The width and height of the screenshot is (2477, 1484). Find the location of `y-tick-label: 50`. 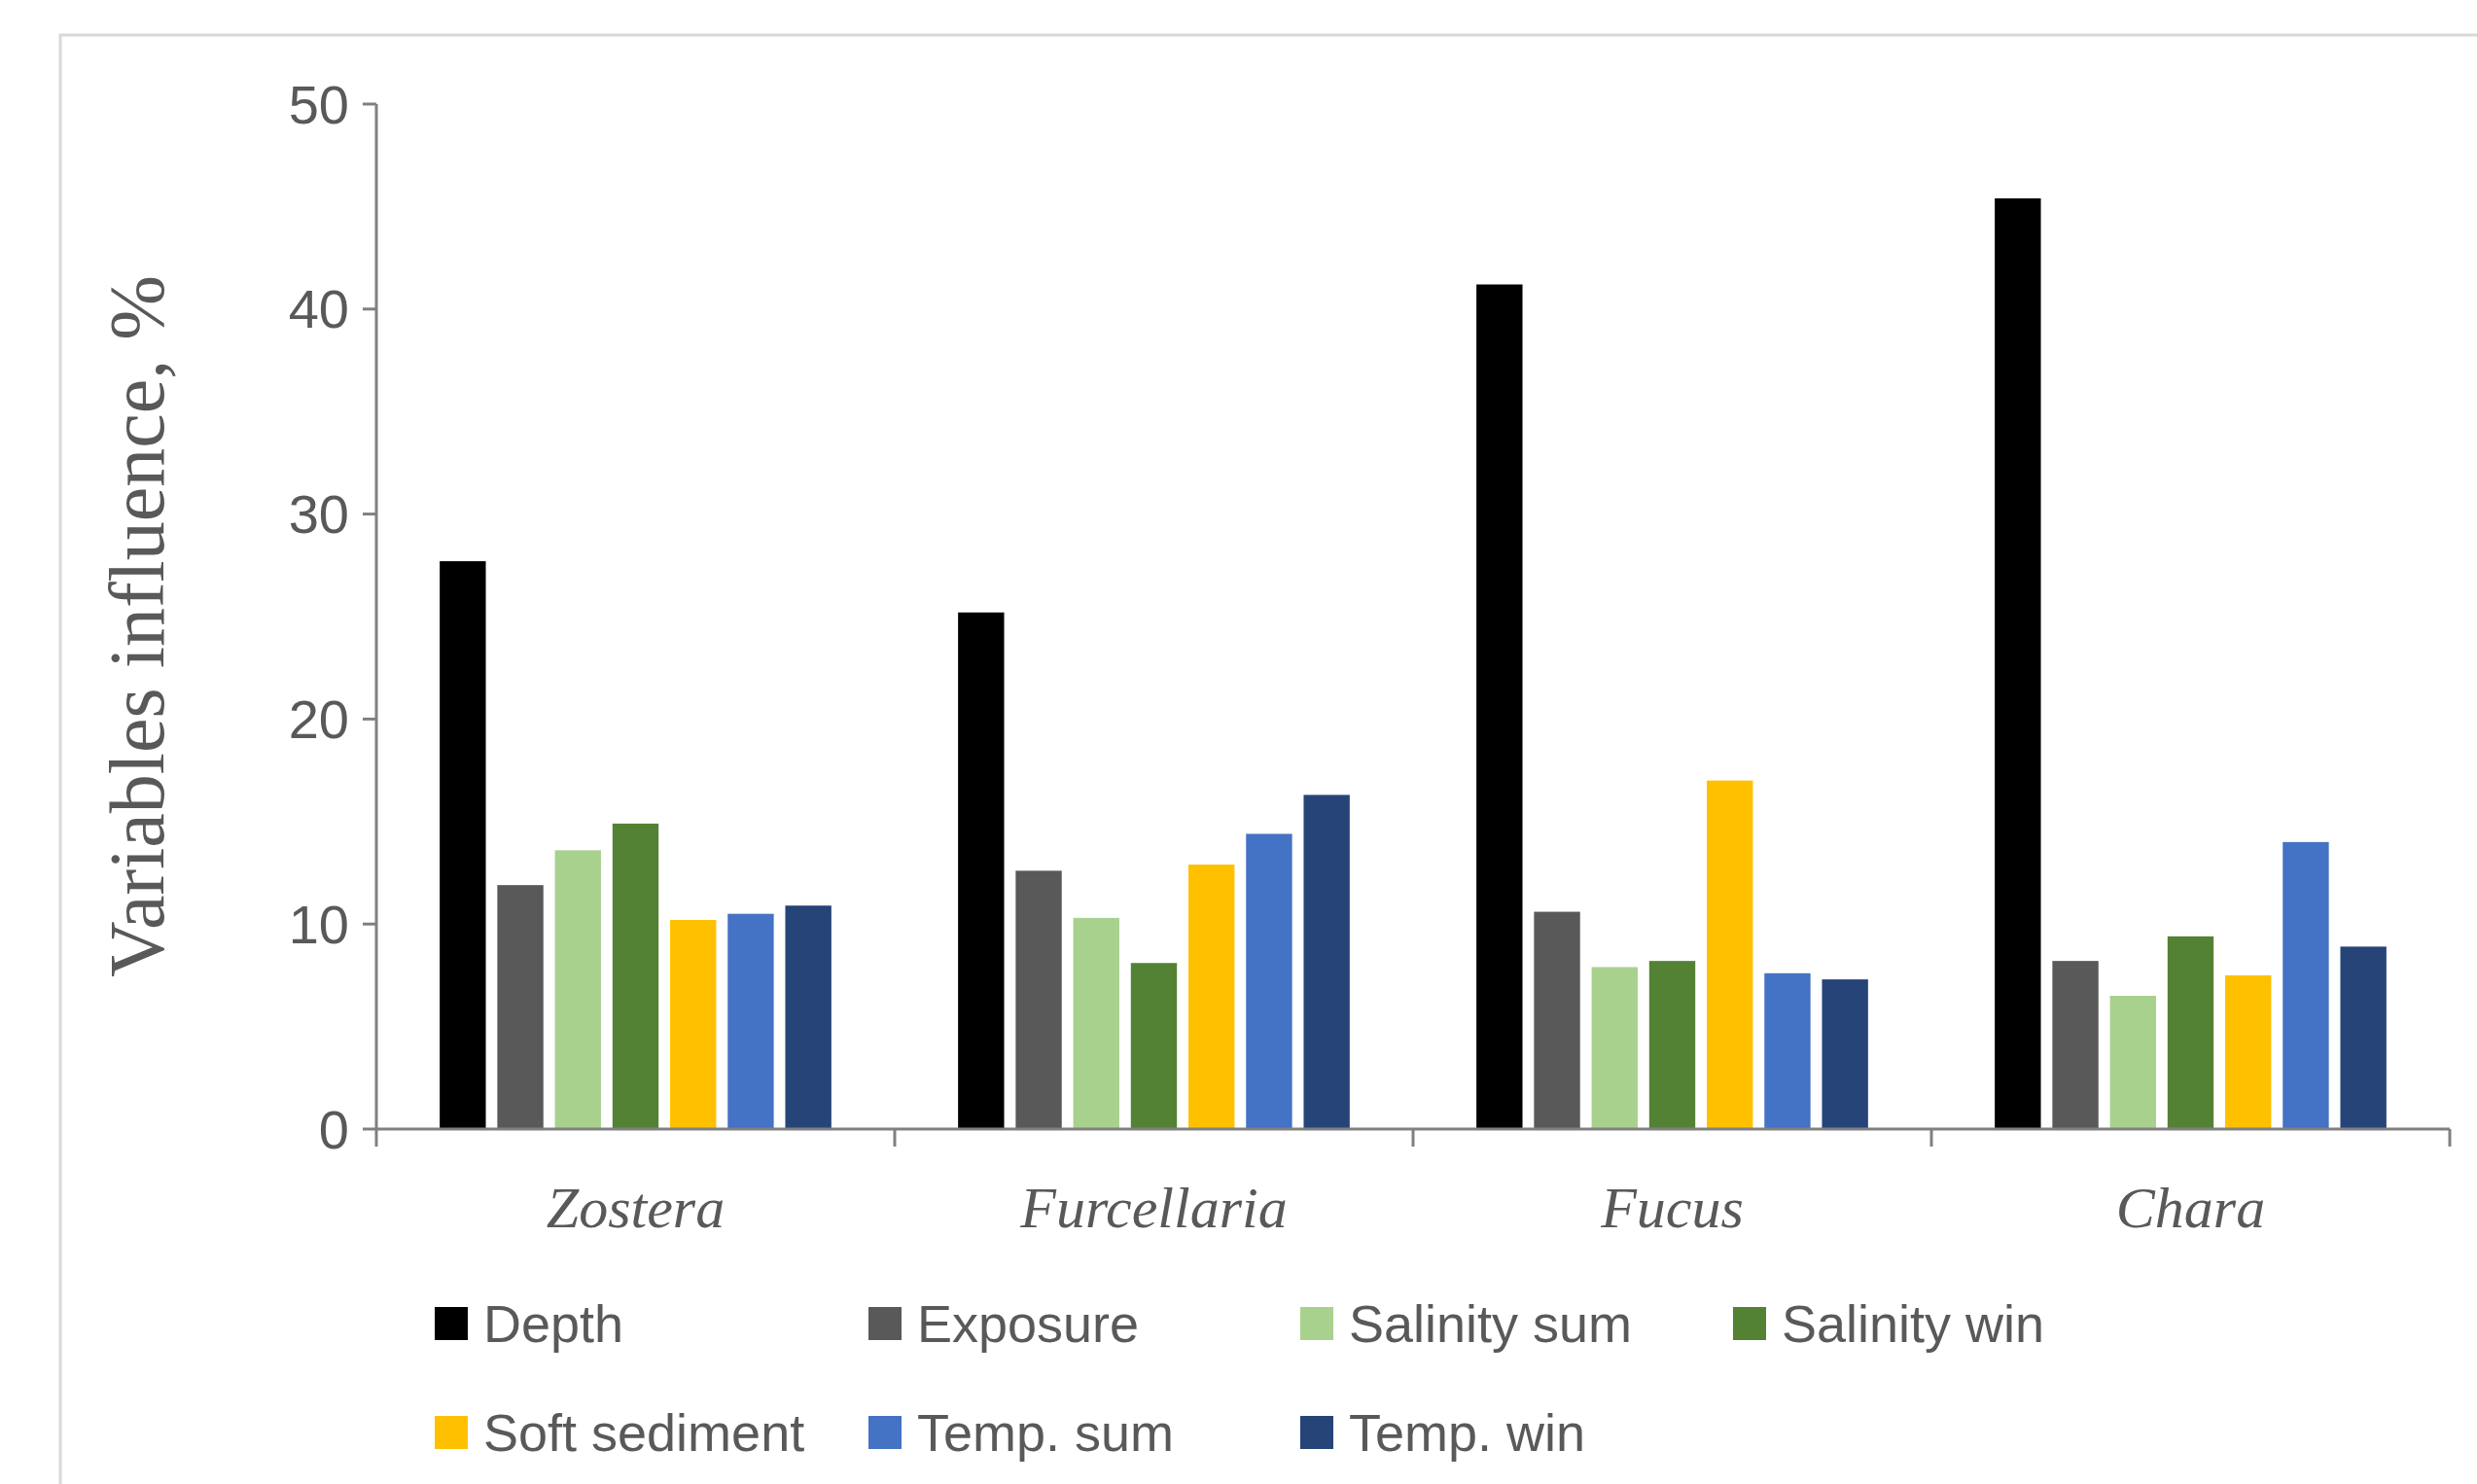

y-tick-label: 50 is located at coordinates (318, 104).